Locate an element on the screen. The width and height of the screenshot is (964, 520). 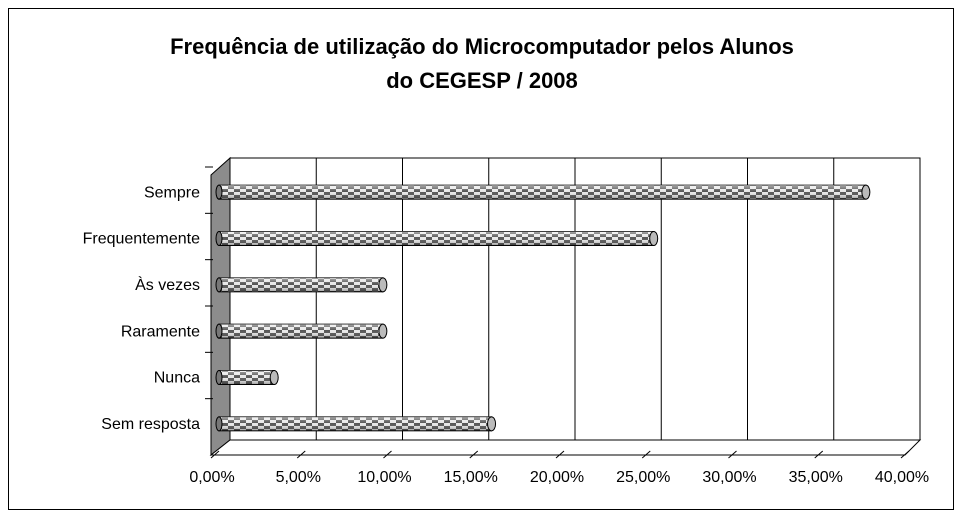
floor is located at coordinates (565, 447).